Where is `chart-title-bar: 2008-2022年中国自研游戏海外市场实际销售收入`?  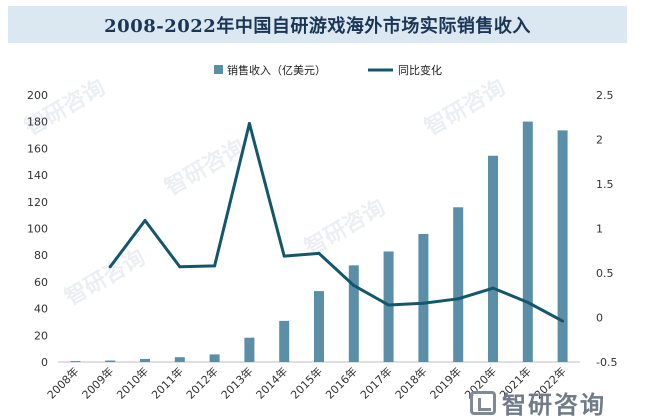
chart-title-bar: 2008-2022年中国自研游戏海外市场实际销售收入 is located at coordinates (317, 24).